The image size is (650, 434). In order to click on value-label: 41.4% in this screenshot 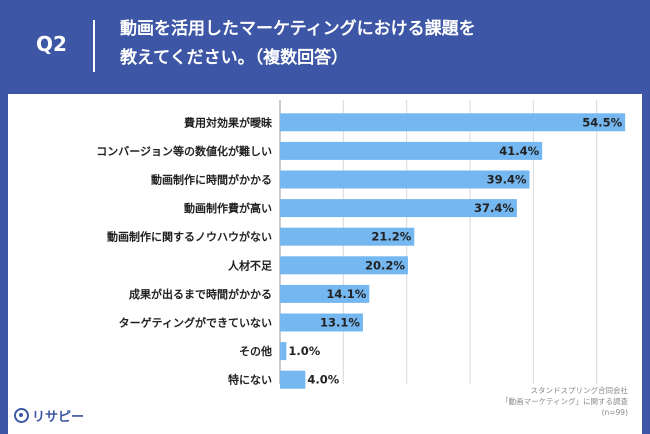, I will do `click(519, 151)`.